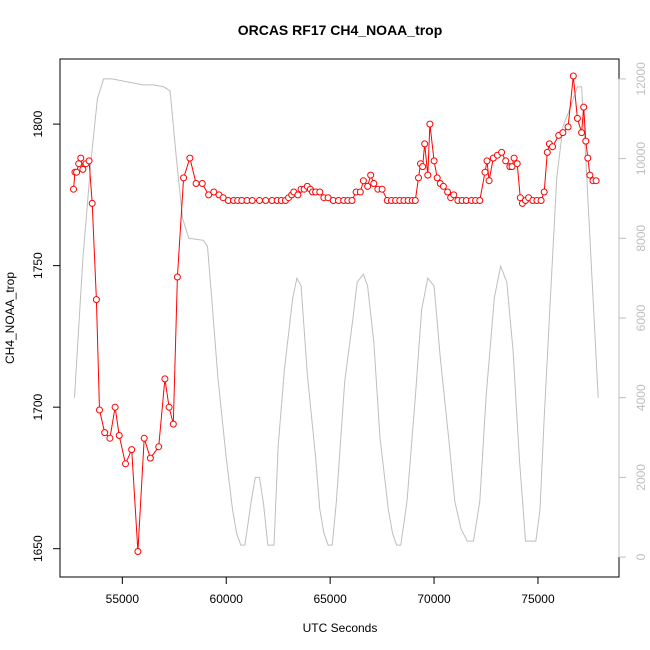 This screenshot has height=650, width=650. I want to click on y-axis-right: 0 2000 4000 6000 8000 10000 12000, so click(633, 311).